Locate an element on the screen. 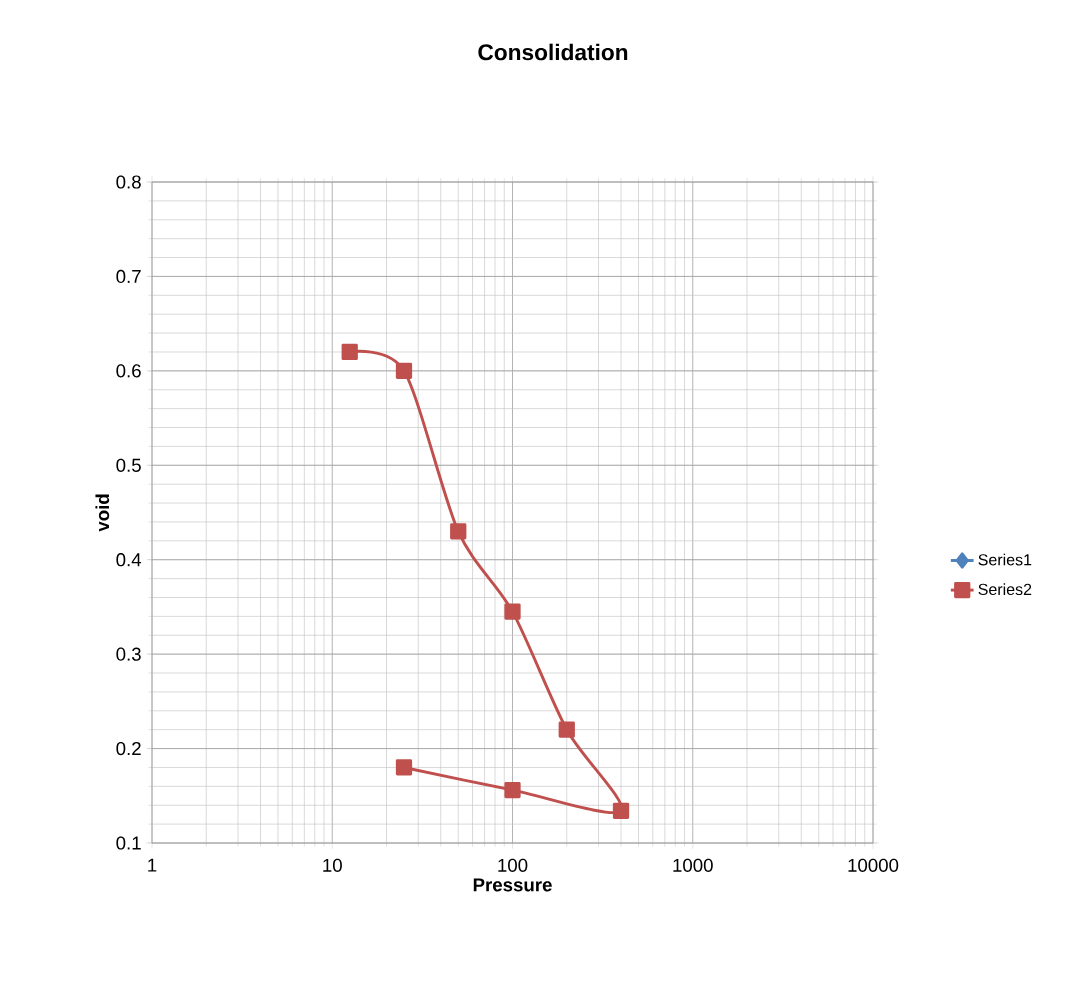 The width and height of the screenshot is (1091, 982). y-tick-label: 0.5 is located at coordinates (128, 465).